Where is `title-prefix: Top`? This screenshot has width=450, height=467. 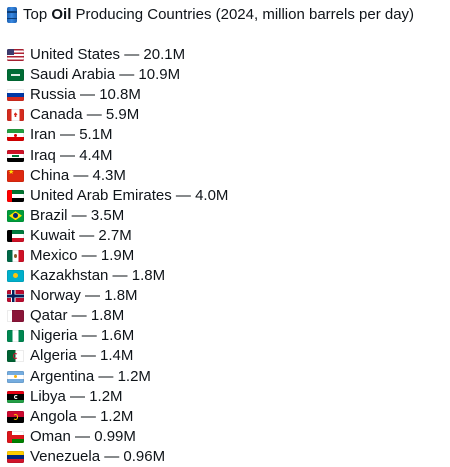 title-prefix: Top is located at coordinates (37, 14).